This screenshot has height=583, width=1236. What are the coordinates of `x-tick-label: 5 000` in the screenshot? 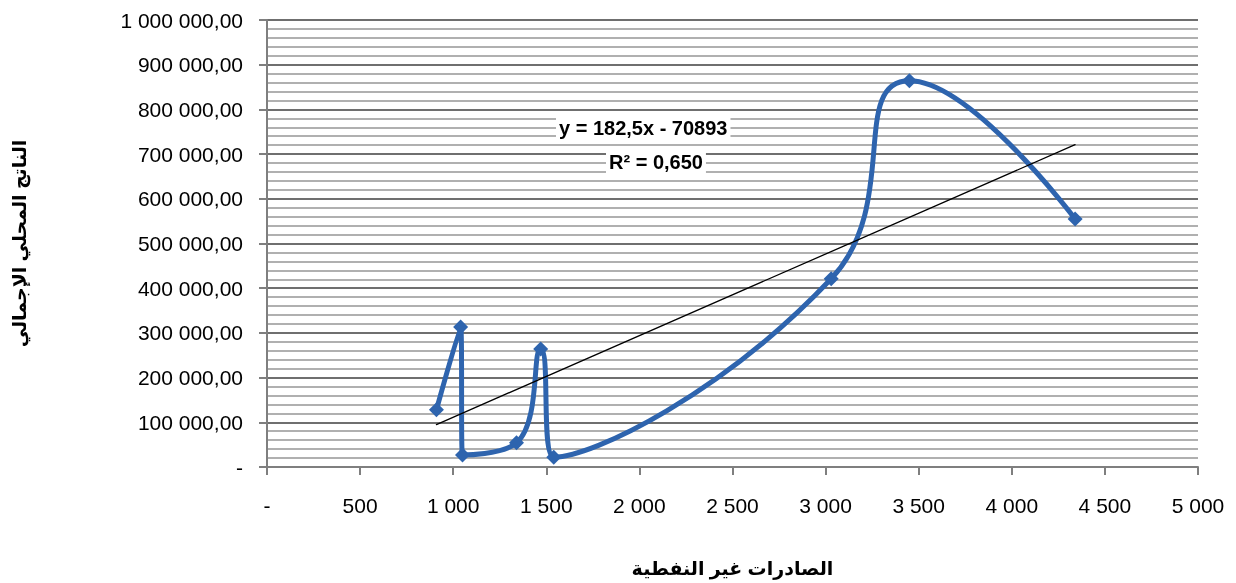 It's located at (1198, 505).